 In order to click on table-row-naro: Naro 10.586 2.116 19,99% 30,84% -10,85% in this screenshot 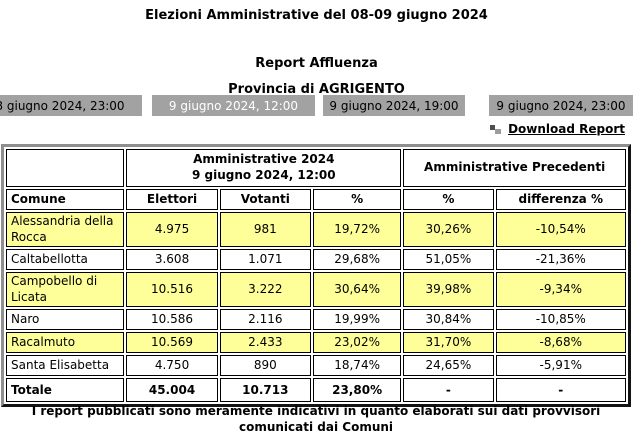, I will do `click(316, 320)`.